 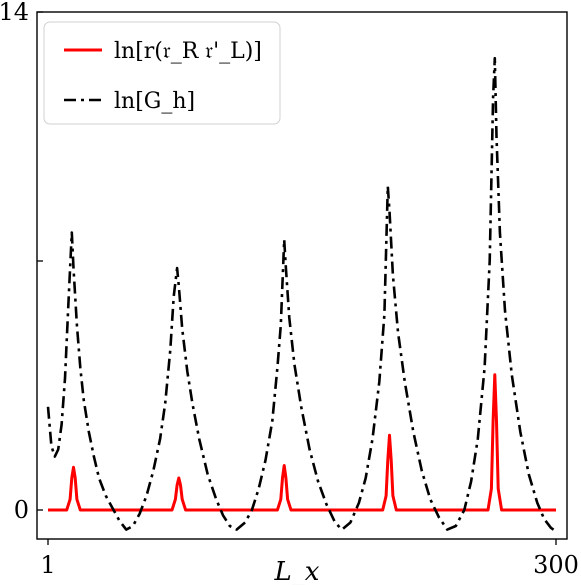 What do you see at coordinates (21, 510) in the screenshot?
I see `y-tick-label-0: 0` at bounding box center [21, 510].